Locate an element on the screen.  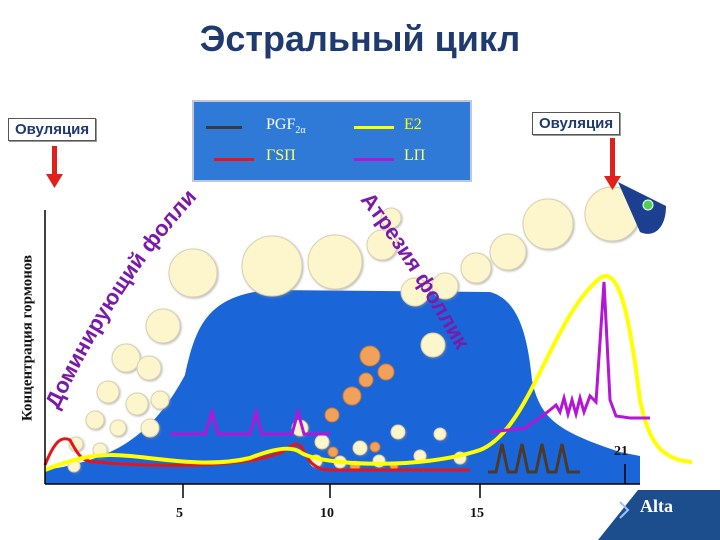
legend-lh-label: LП is located at coordinates (415, 155).